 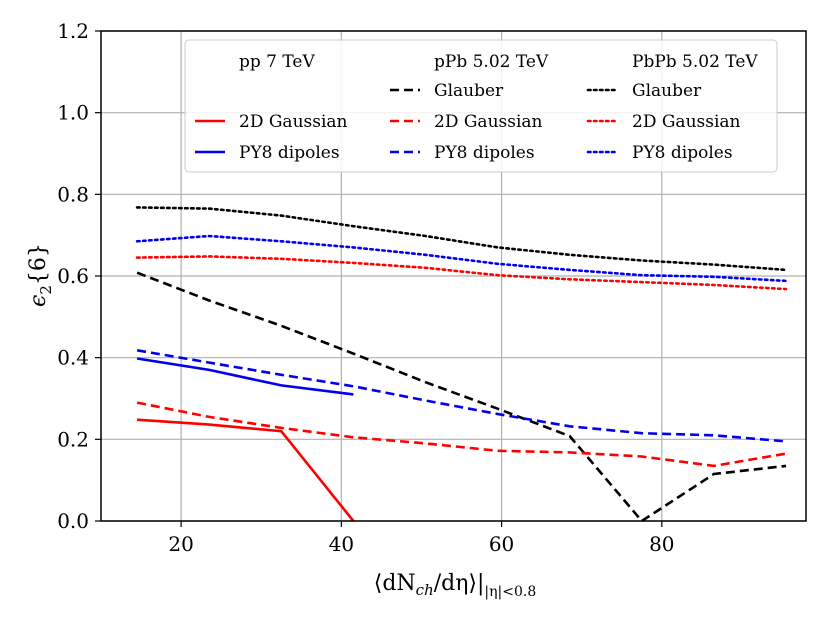 What do you see at coordinates (73, 358) in the screenshot?
I see `y-tick-label: 0.4` at bounding box center [73, 358].